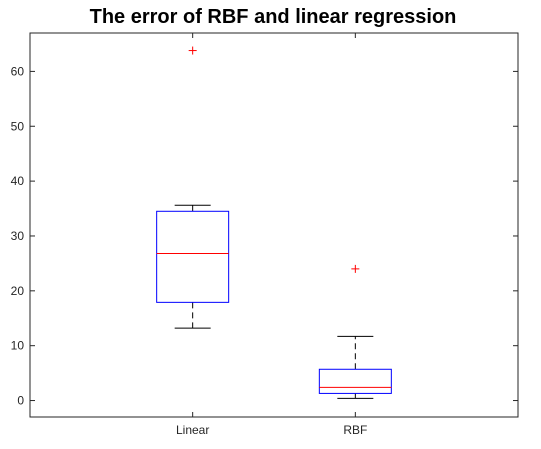 This screenshot has height=449, width=541. I want to click on box-rbf, so click(355, 331).